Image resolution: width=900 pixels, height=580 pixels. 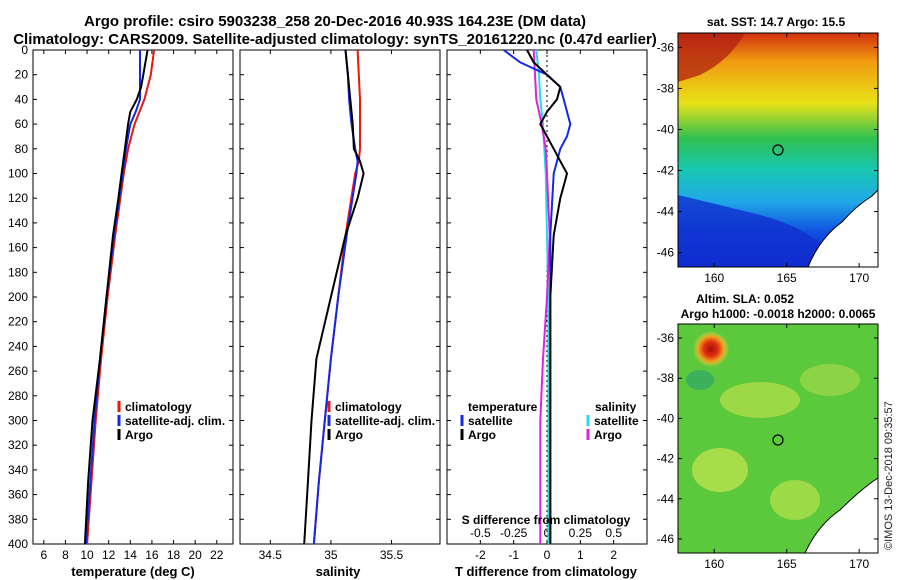 What do you see at coordinates (889, 475) in the screenshot?
I see `credit-text: ©IMOS 13-Dec-2018 09:35:57` at bounding box center [889, 475].